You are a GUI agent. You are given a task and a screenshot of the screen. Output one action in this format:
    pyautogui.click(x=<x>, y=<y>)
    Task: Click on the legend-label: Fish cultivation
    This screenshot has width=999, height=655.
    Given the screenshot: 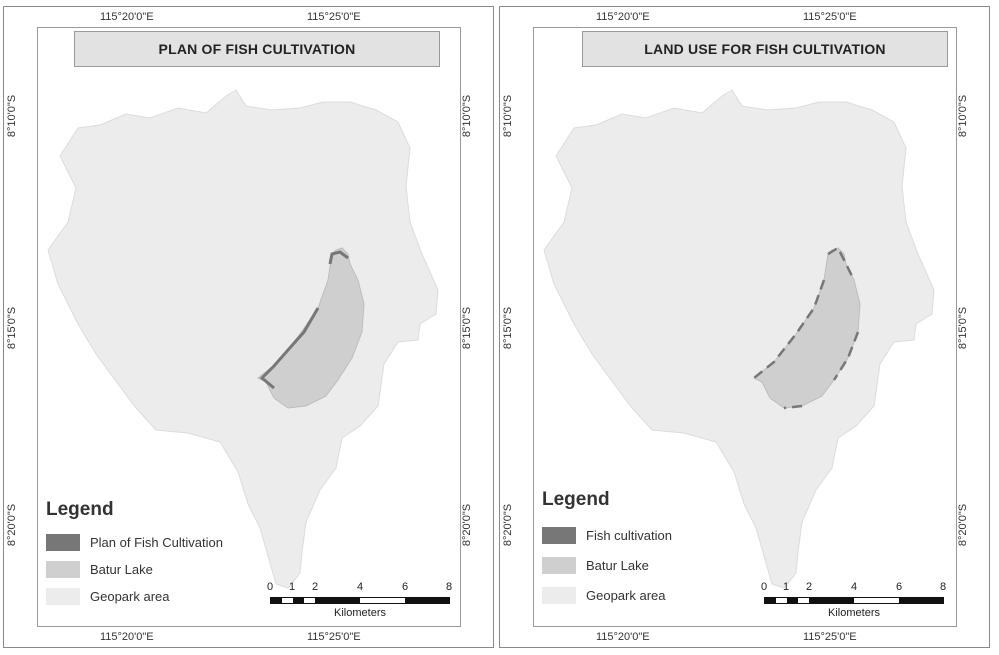 What is the action you would take?
    pyautogui.click(x=629, y=535)
    